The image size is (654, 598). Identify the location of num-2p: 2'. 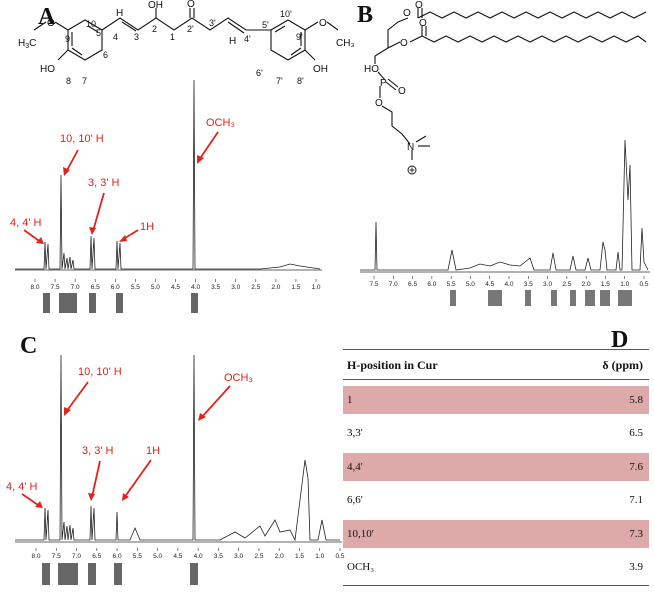
(190, 29).